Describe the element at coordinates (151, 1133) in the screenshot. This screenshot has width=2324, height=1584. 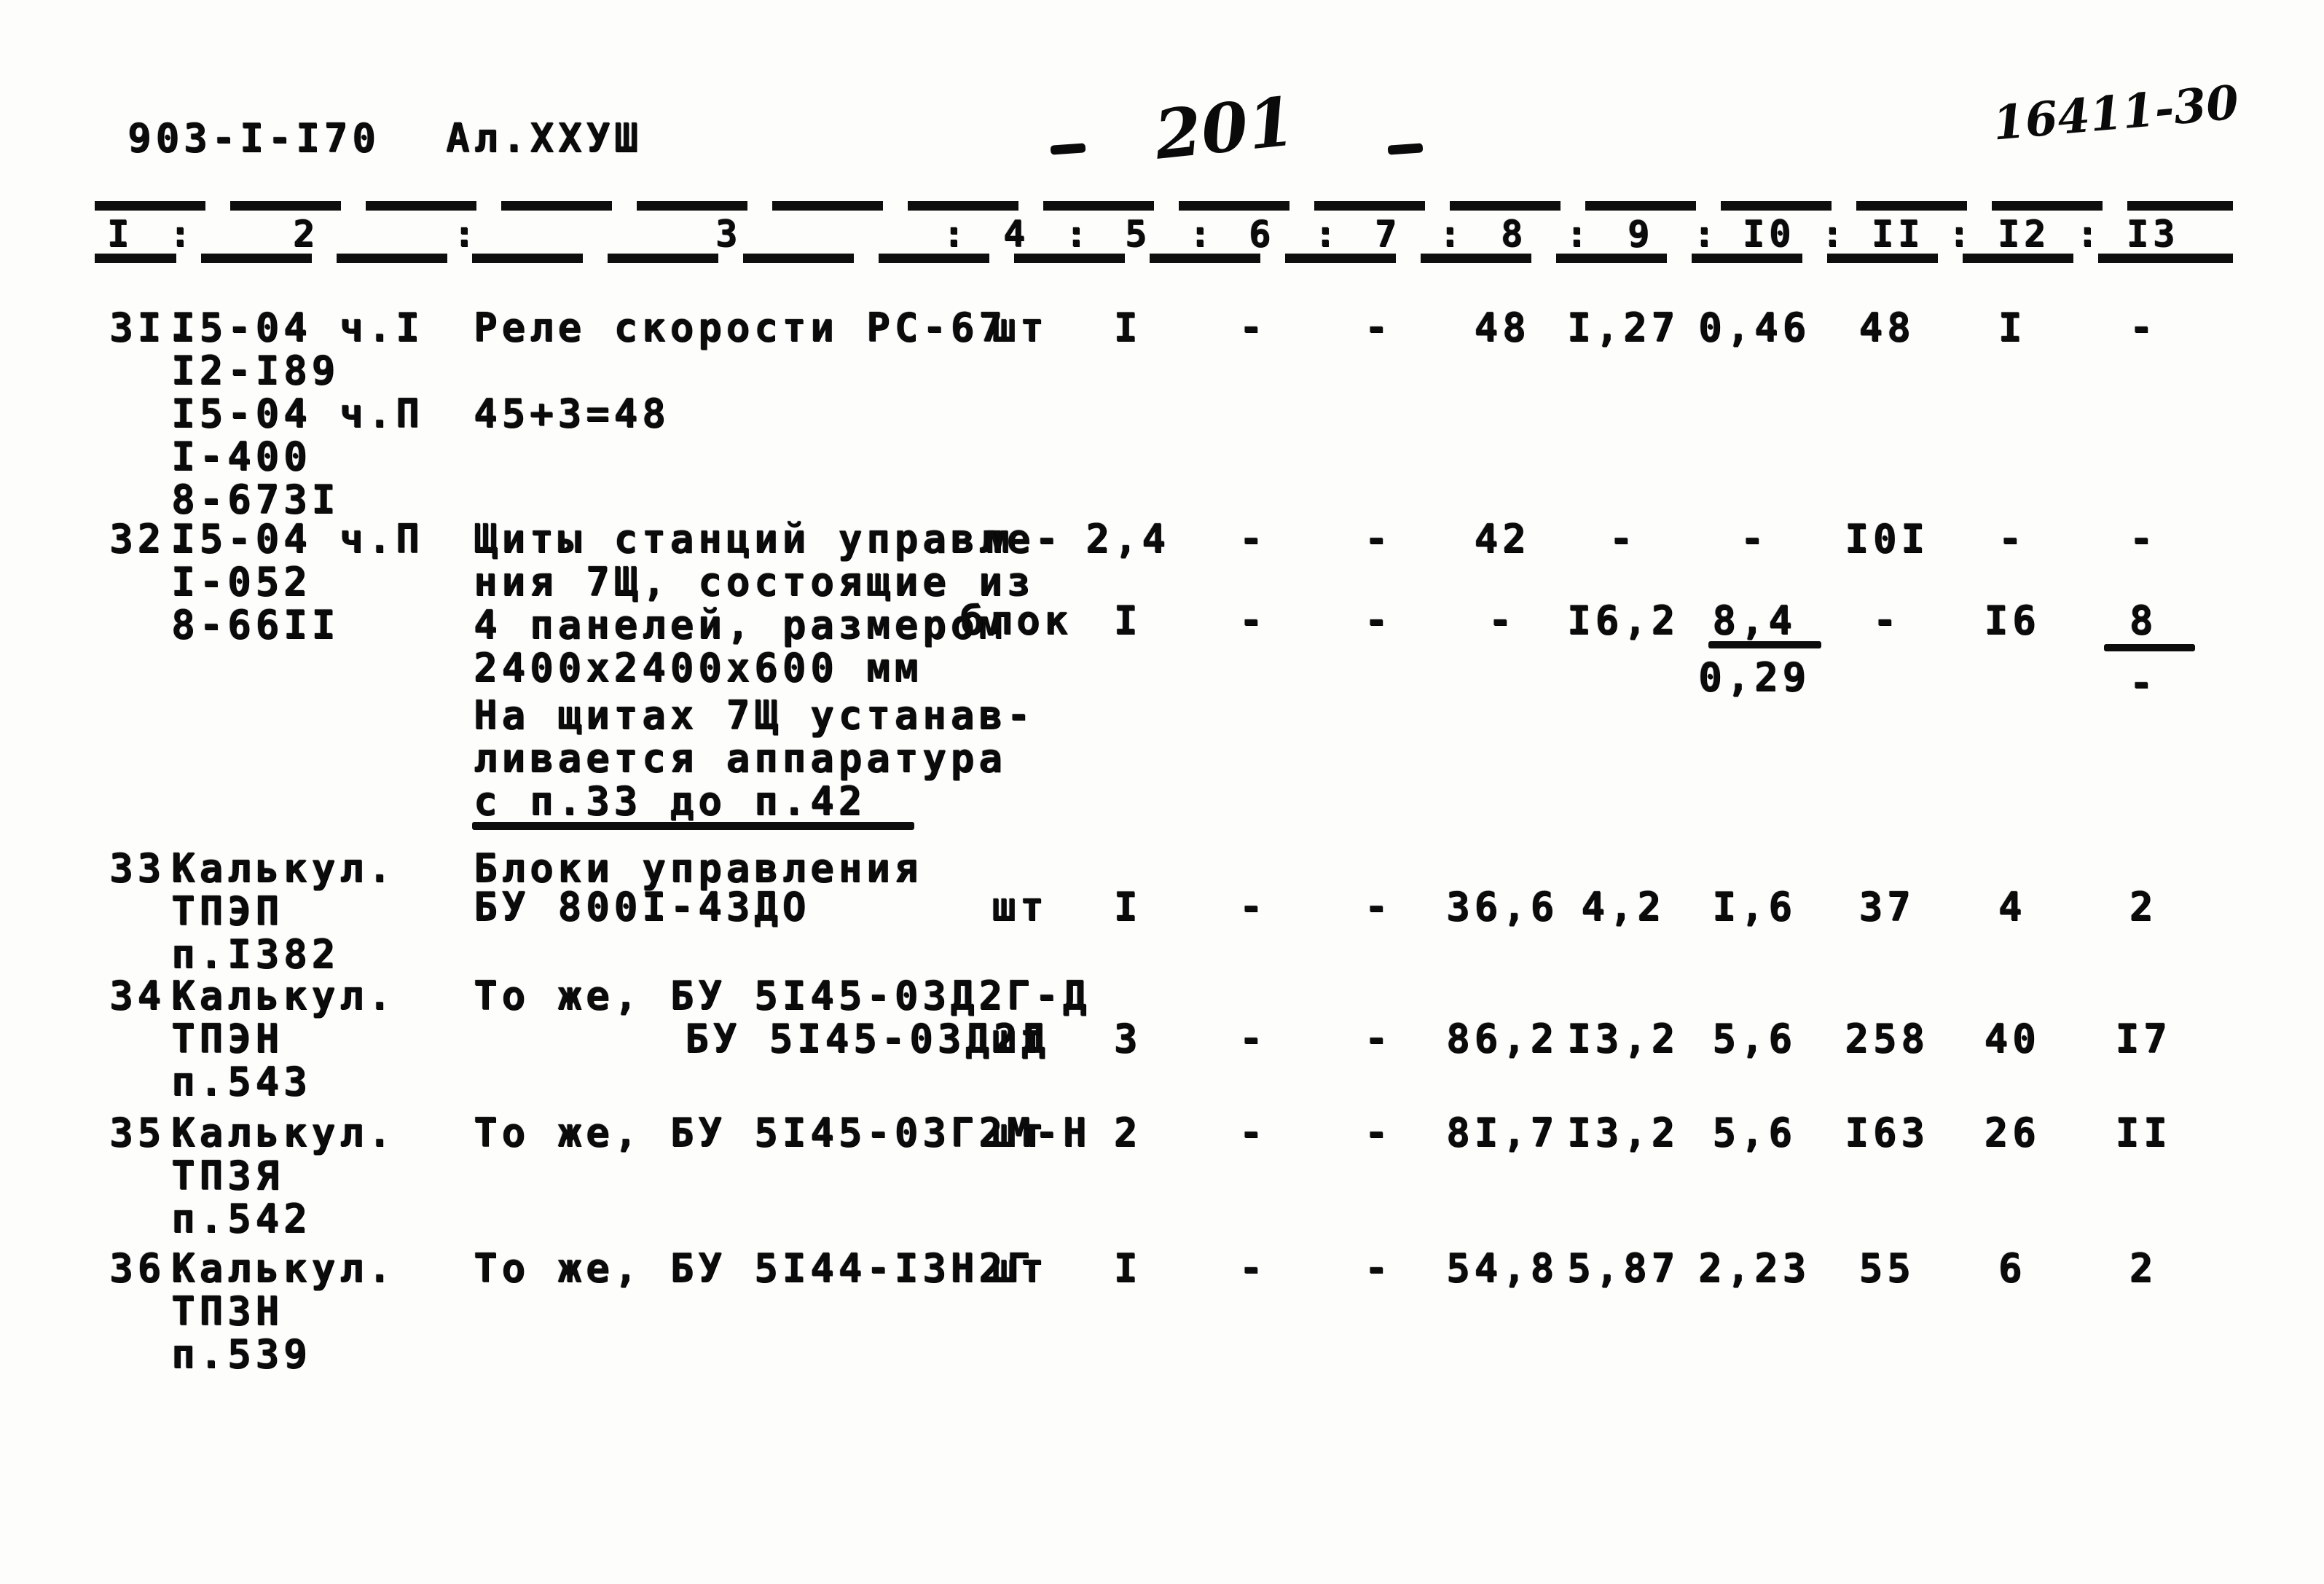
I see `row-number: 35.` at that location.